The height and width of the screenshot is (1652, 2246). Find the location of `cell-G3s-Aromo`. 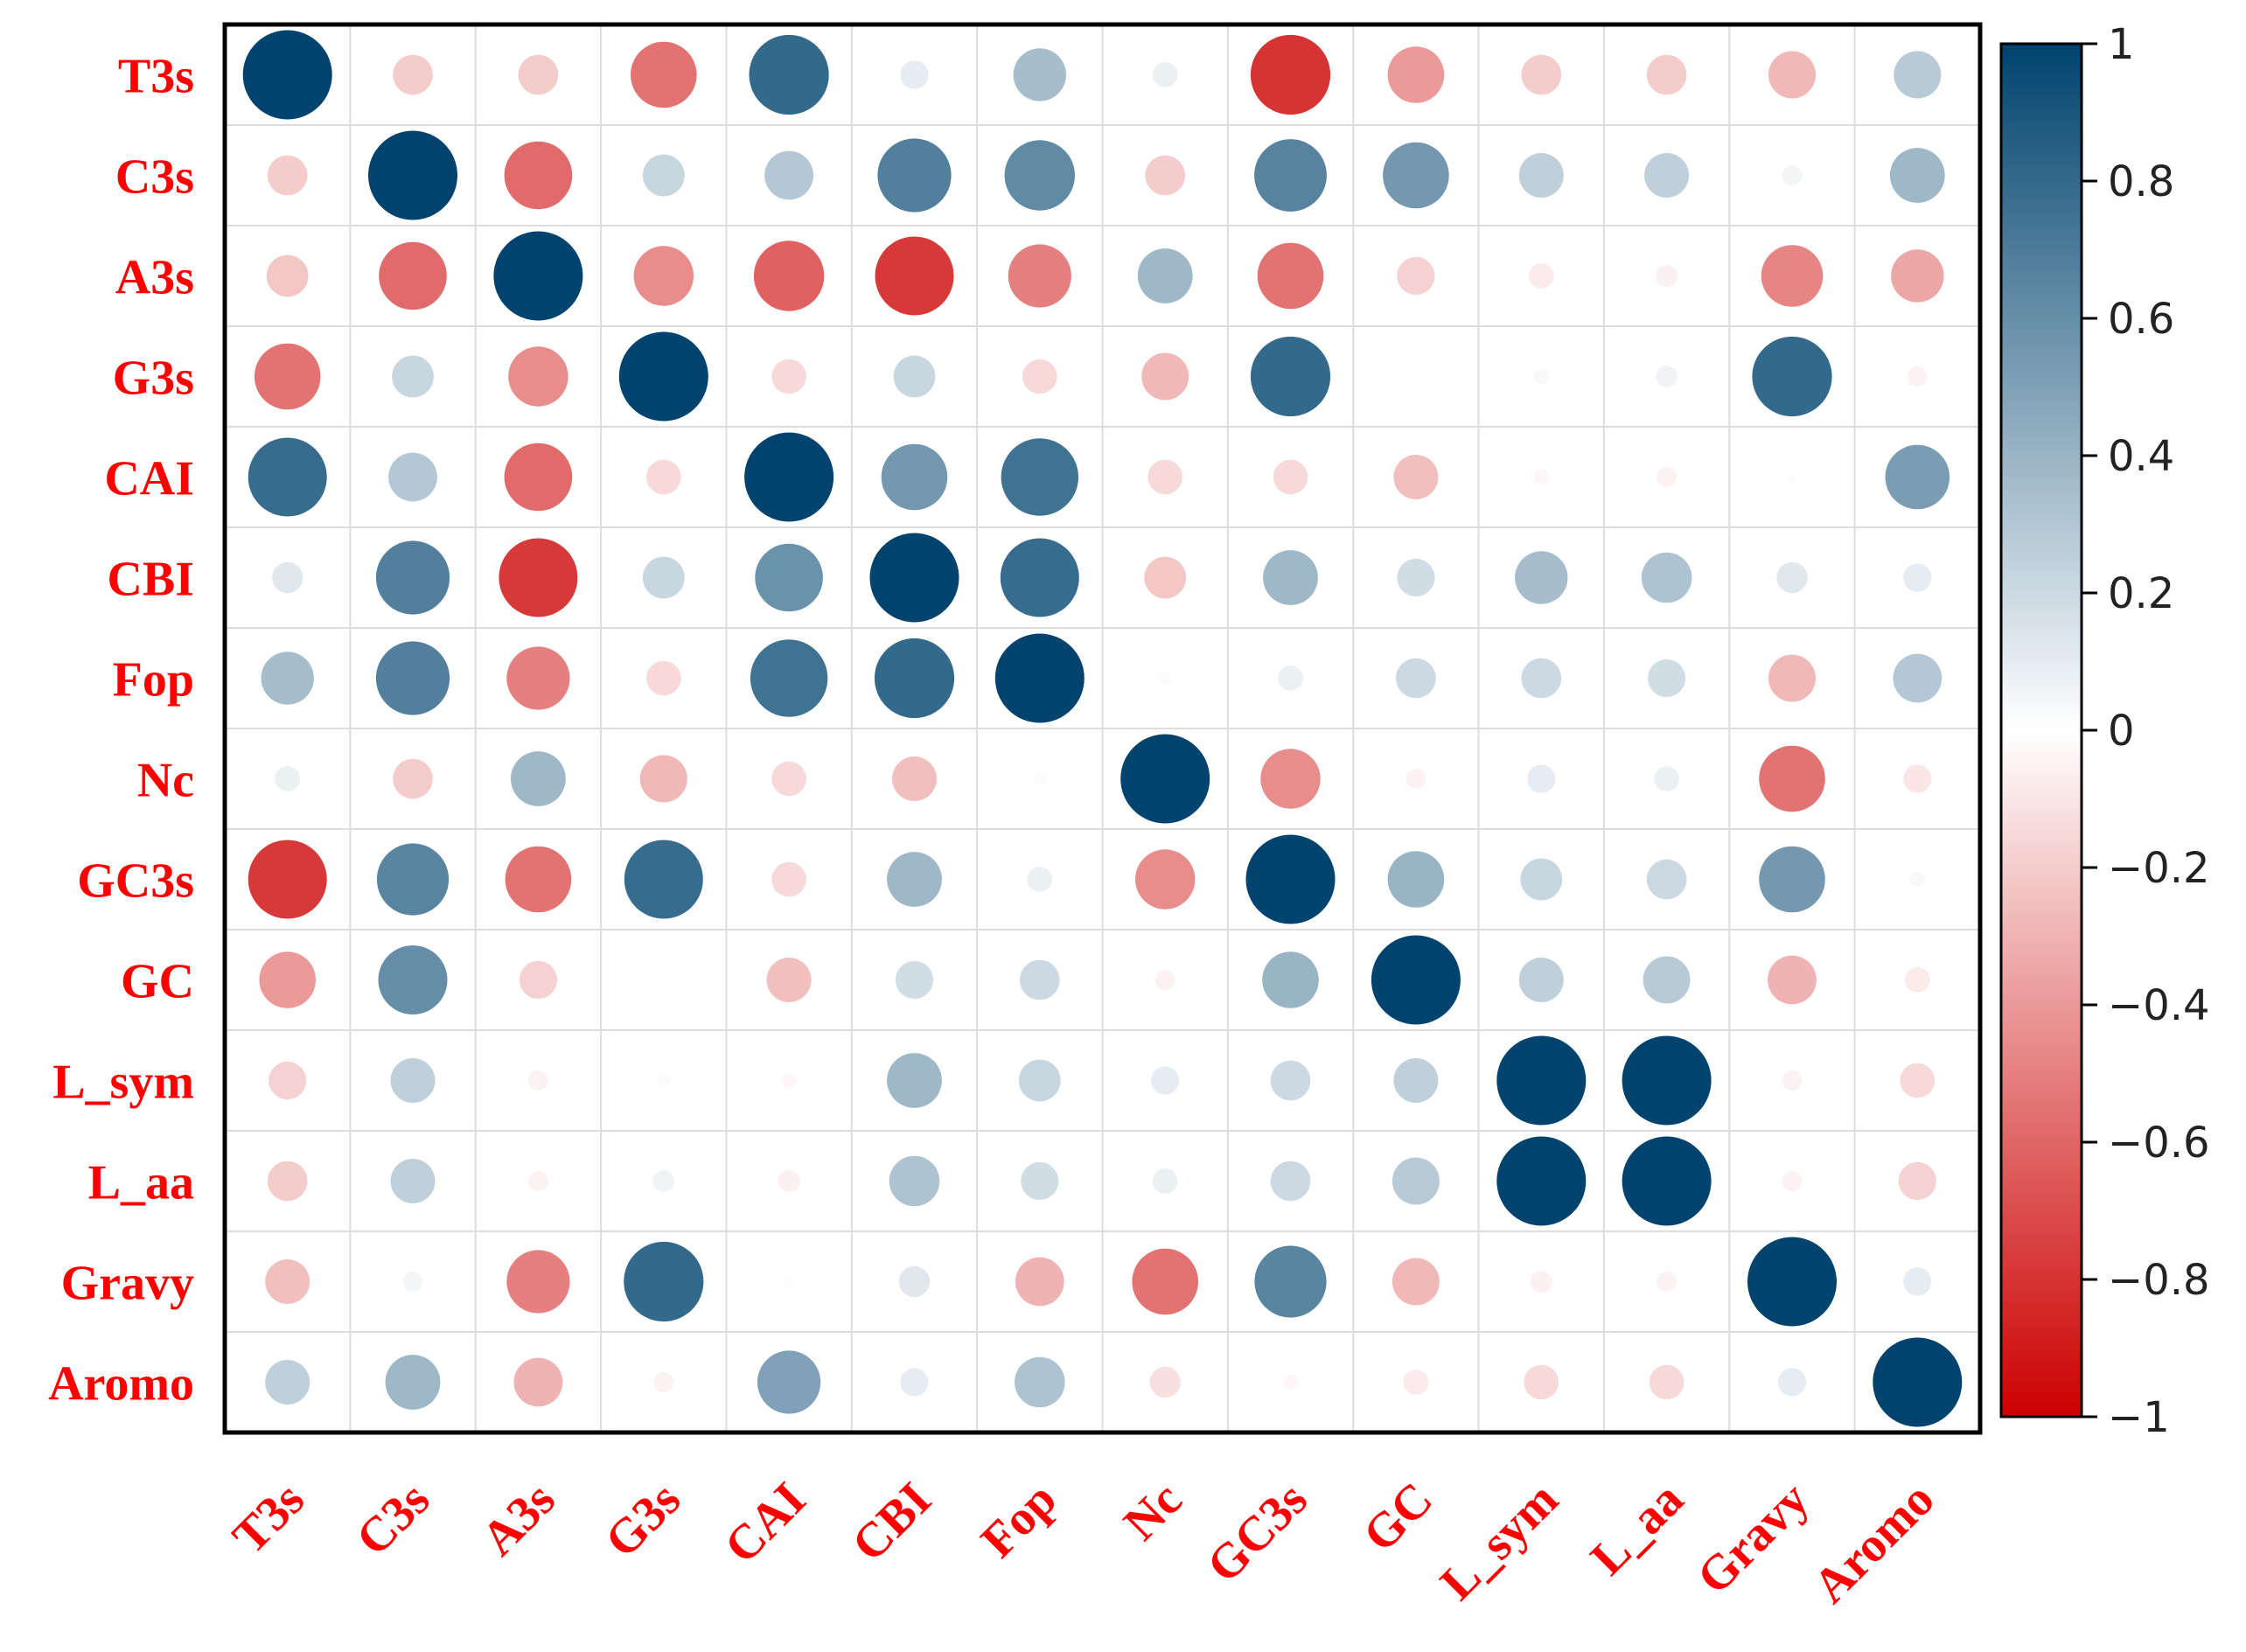

cell-G3s-Aromo is located at coordinates (1917, 376).